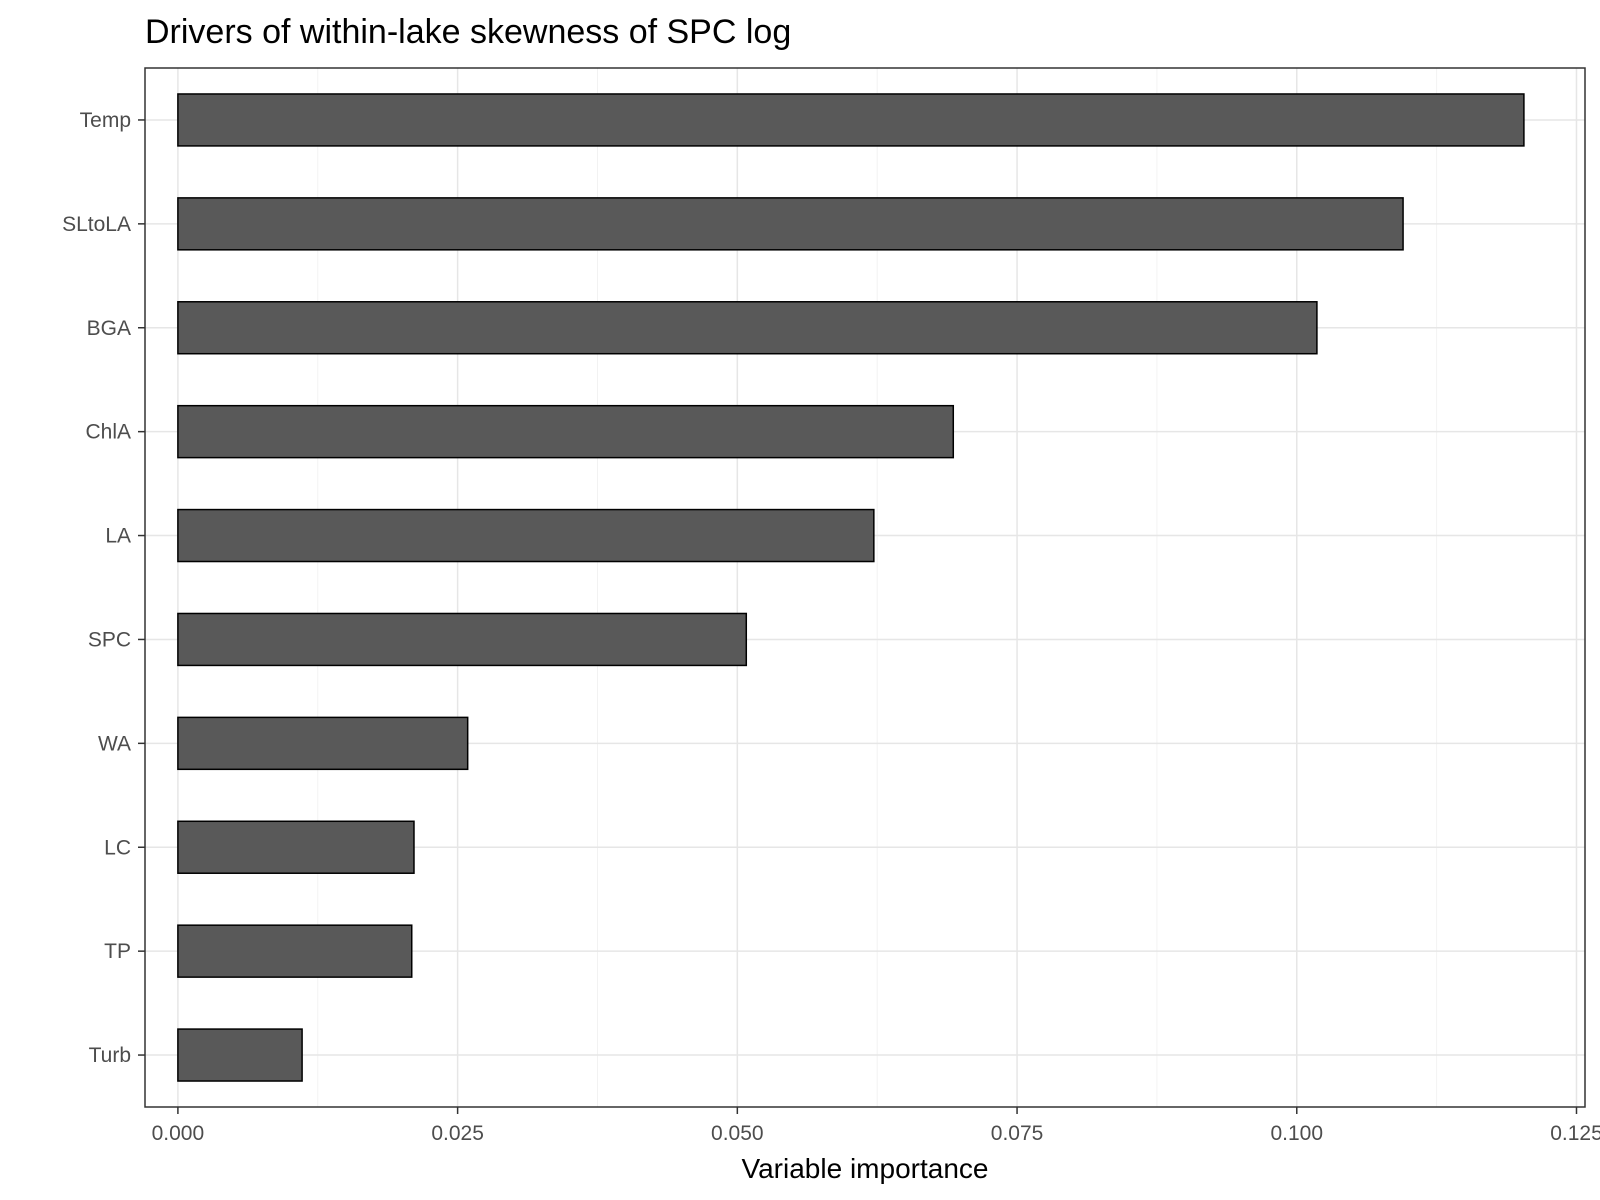 This screenshot has height=1200, width=1600. Describe the element at coordinates (108, 432) in the screenshot. I see `y-tick-label: ChlA` at that location.